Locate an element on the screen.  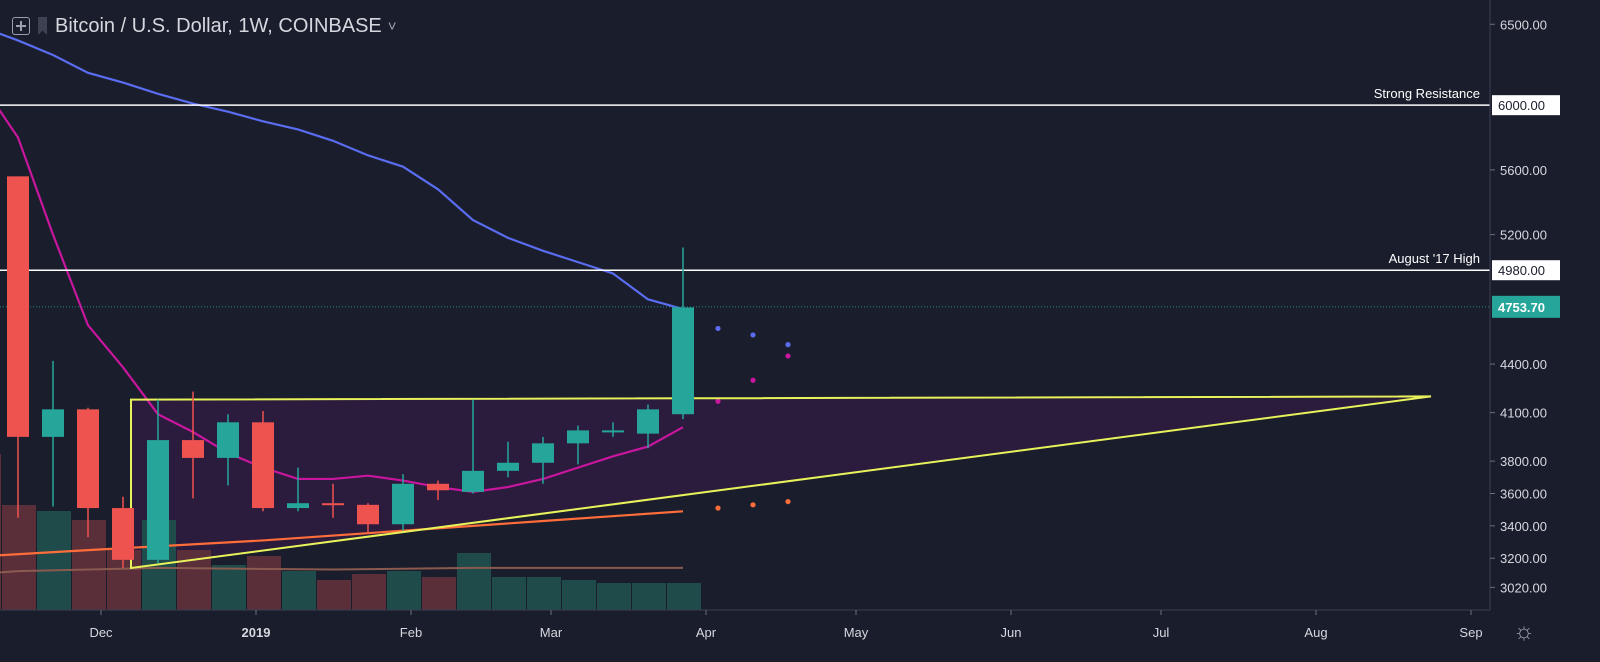
chart-header: Bitcoin / U.S. Dollar, 1W, COINBASE ˅ is located at coordinates (204, 26).